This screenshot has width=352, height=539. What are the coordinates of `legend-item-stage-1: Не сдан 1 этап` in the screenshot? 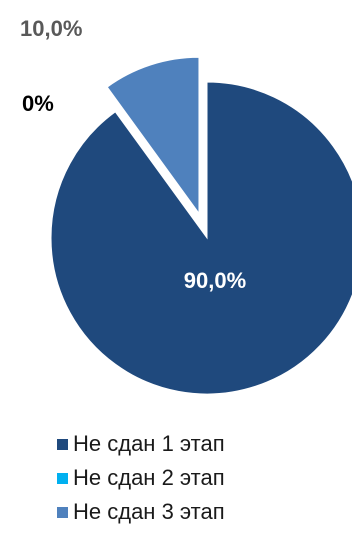 It's located at (141, 444).